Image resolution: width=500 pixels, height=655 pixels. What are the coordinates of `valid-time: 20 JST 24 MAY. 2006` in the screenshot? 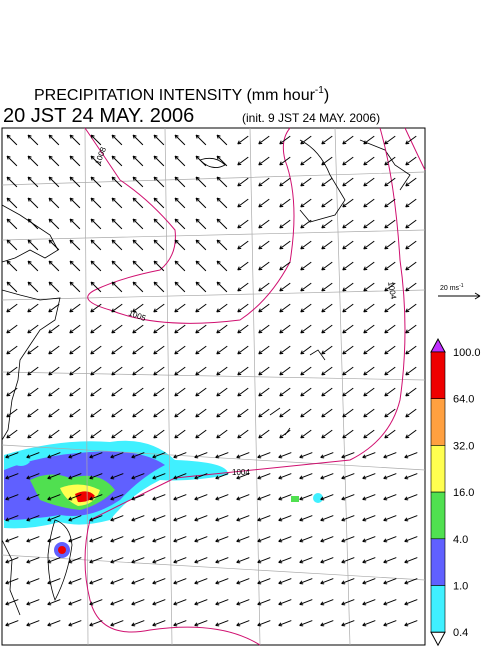 It's located at (98, 116).